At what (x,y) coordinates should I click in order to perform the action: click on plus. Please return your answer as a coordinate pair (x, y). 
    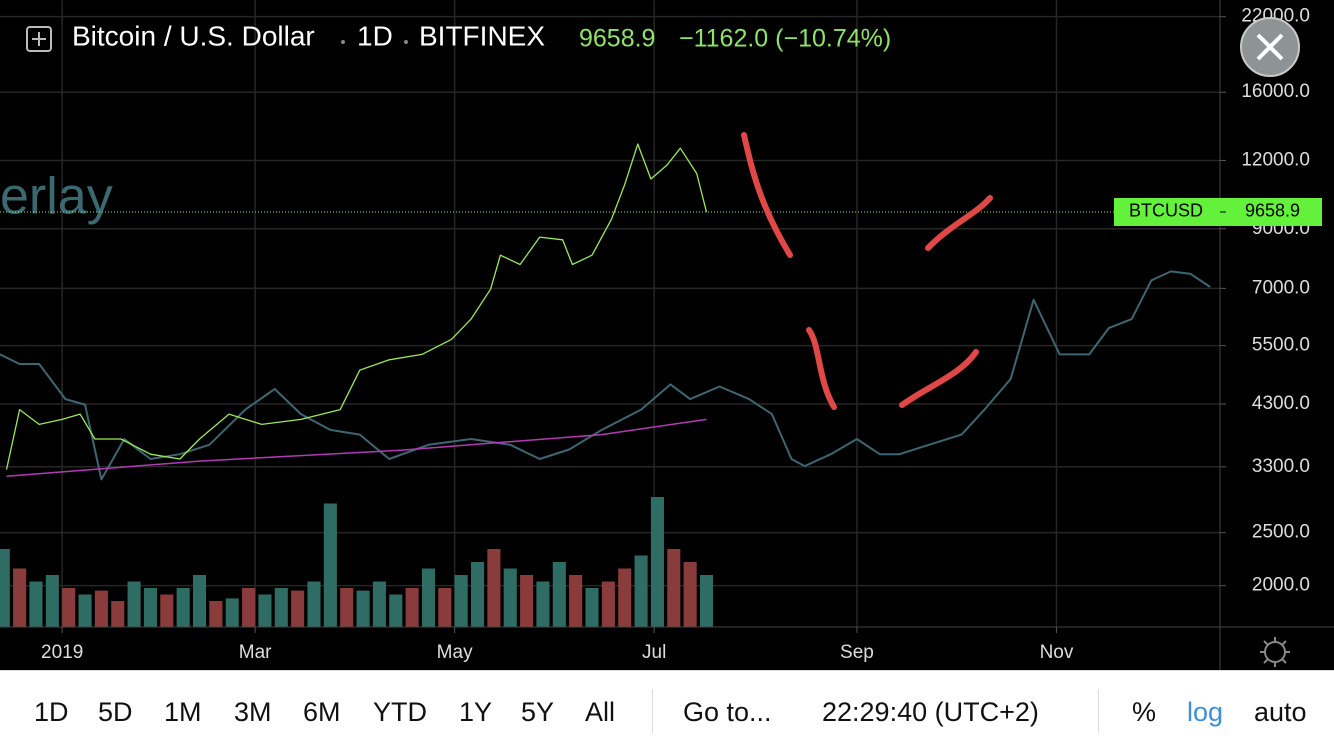
    Looking at the image, I should click on (39, 39).